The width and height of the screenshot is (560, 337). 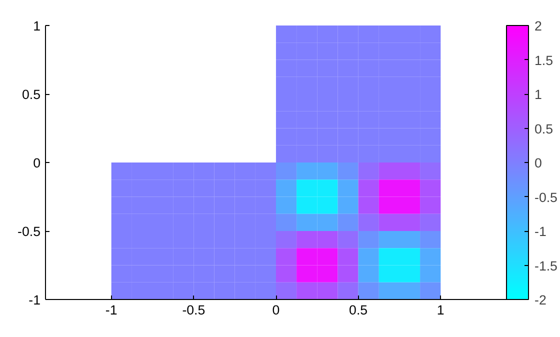 What do you see at coordinates (538, 94) in the screenshot?
I see `color-bar-label: 1` at bounding box center [538, 94].